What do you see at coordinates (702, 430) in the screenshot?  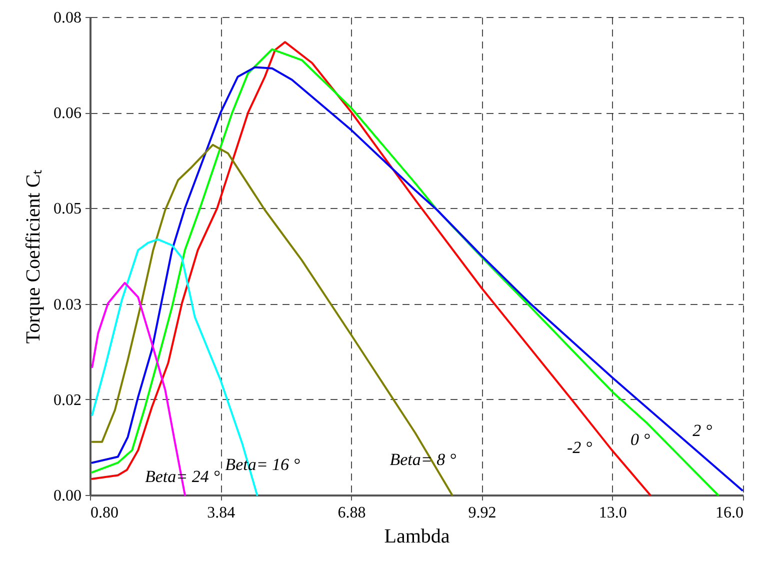 I see `series-label: 2 °` at bounding box center [702, 430].